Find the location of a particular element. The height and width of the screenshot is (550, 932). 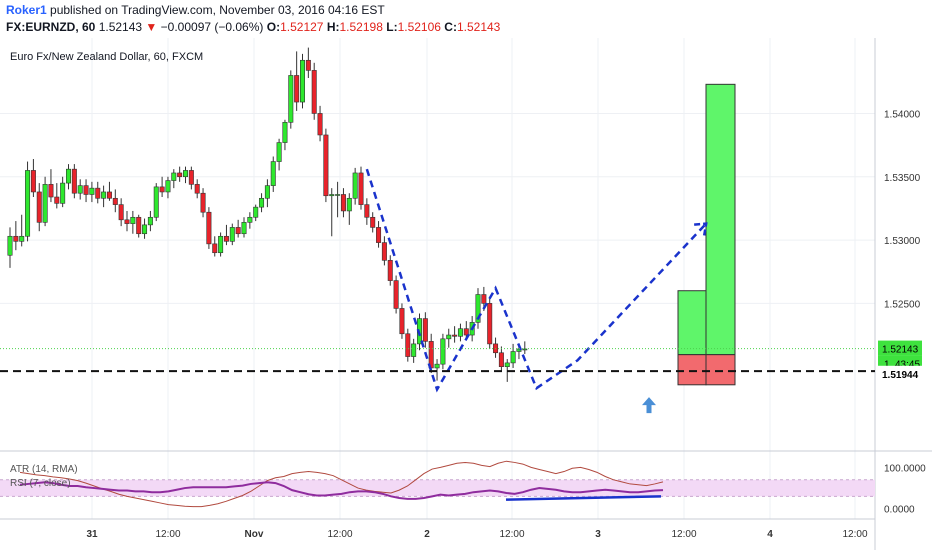

projection-boxes is located at coordinates (706, 234).